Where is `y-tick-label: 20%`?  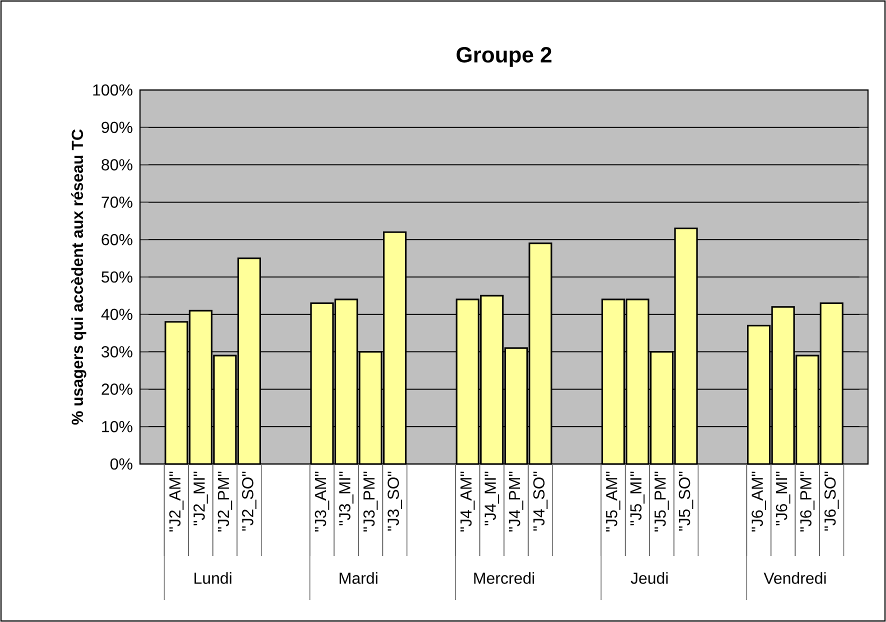
y-tick-label: 20% is located at coordinates (117, 389).